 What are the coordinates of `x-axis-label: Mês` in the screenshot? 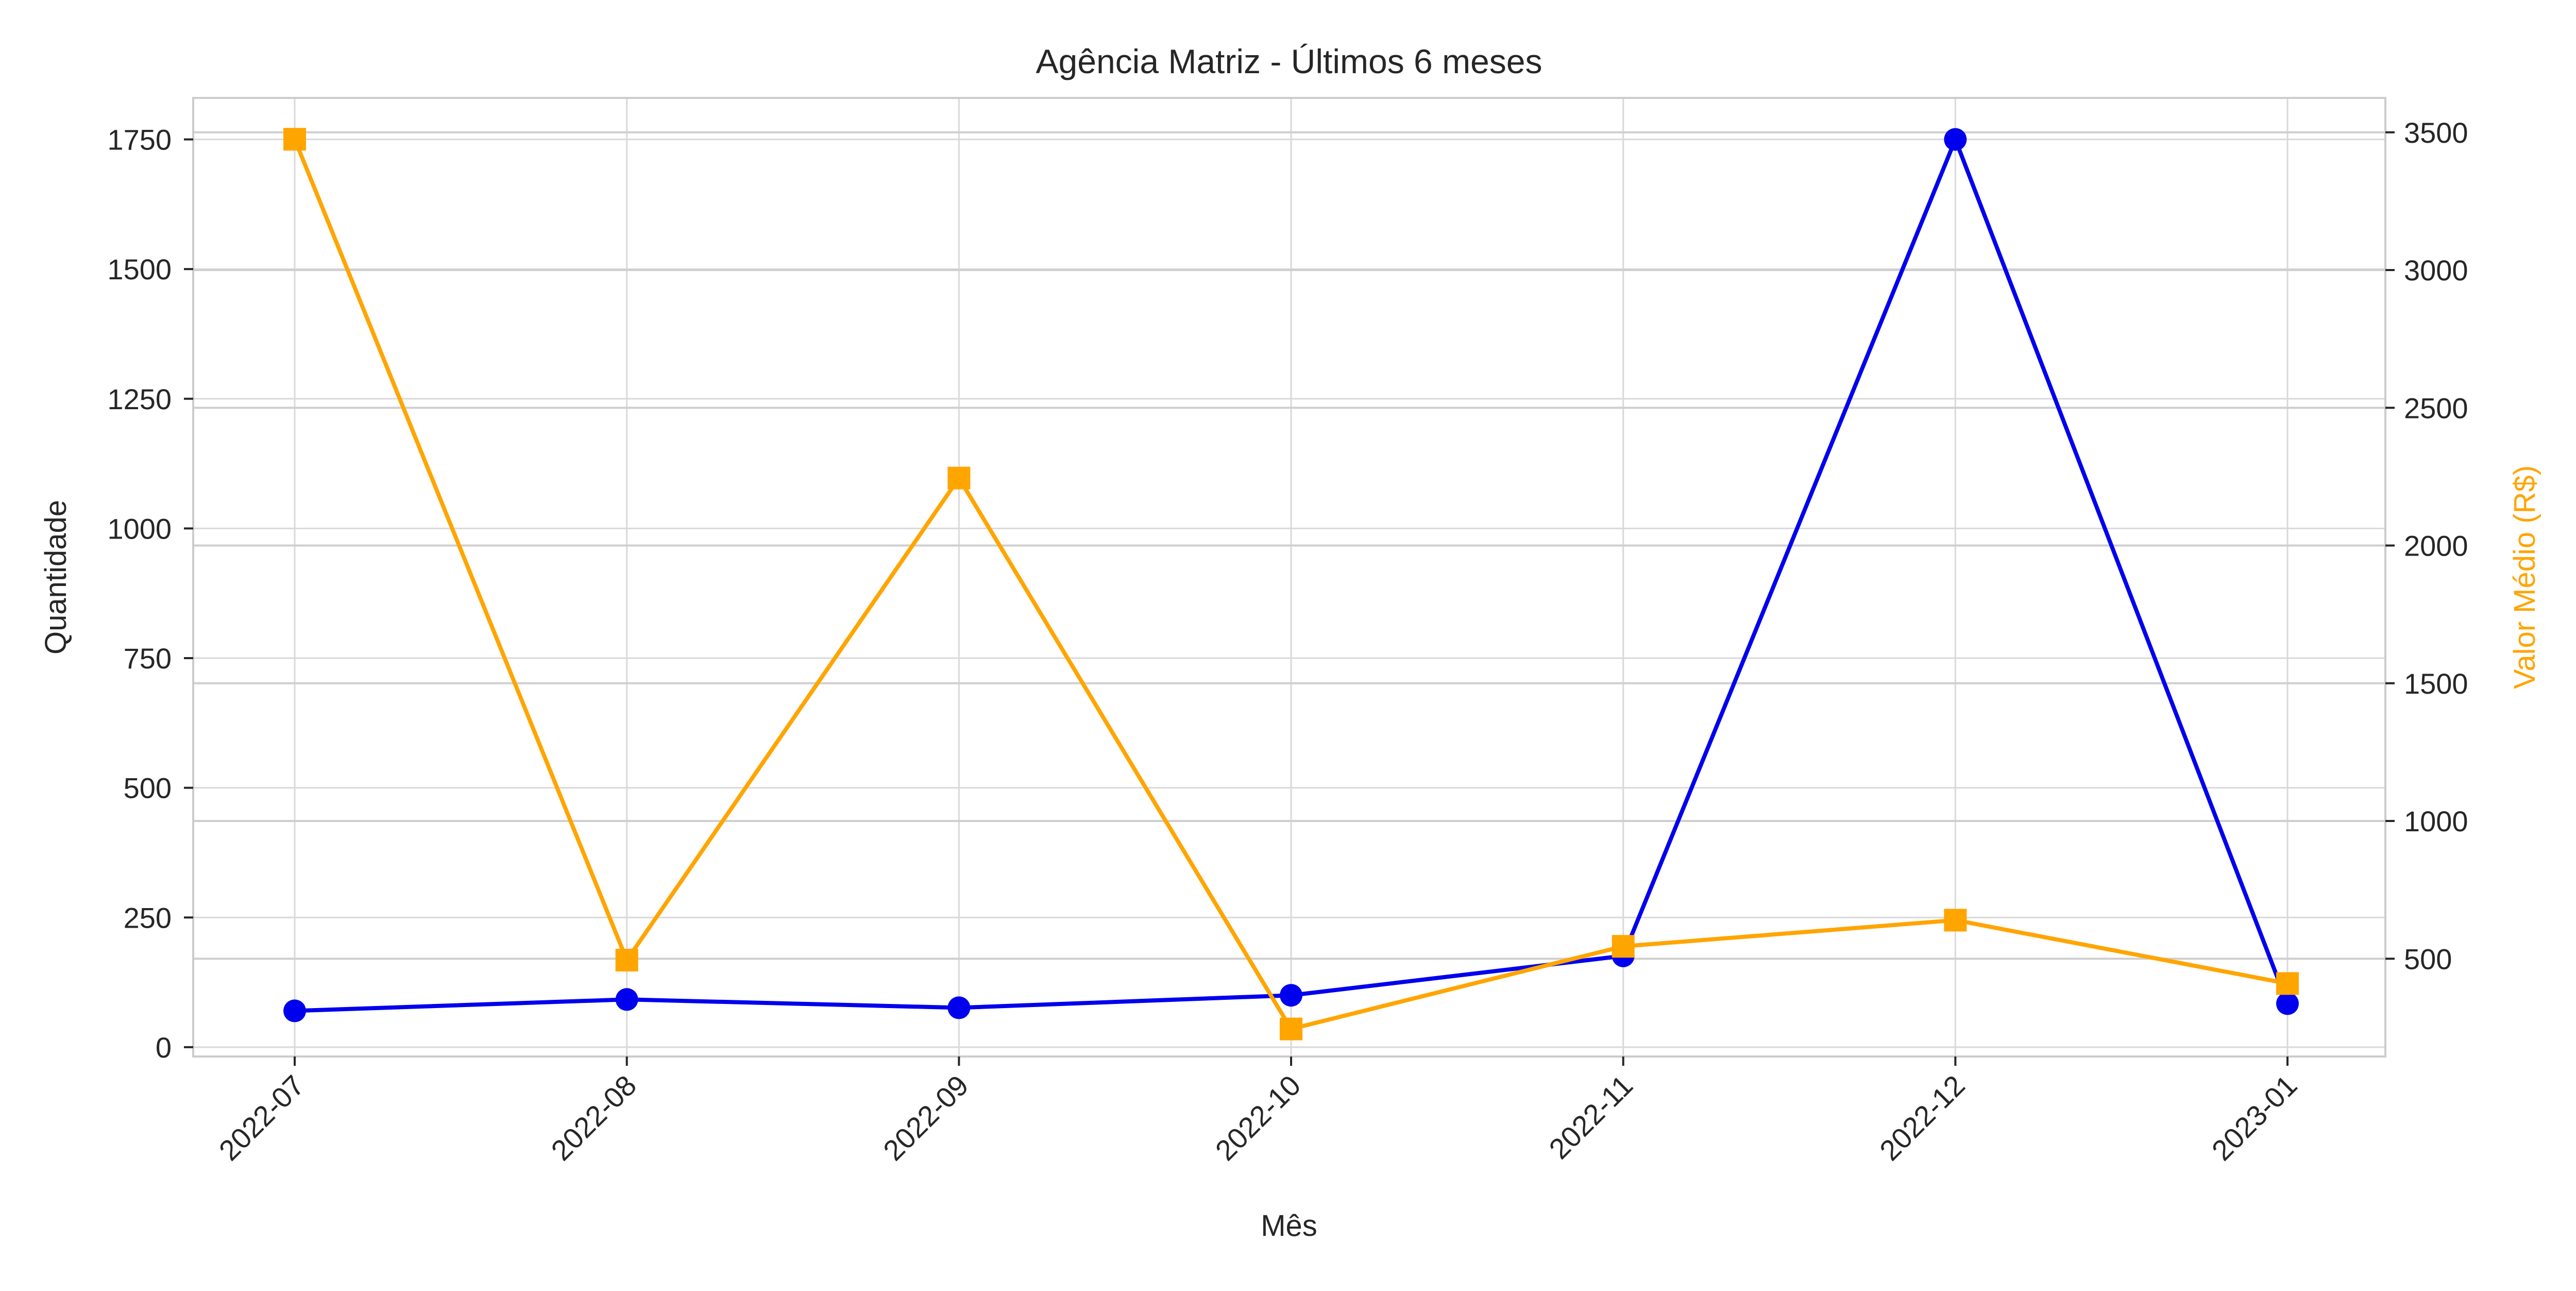 It's located at (1289, 1226).